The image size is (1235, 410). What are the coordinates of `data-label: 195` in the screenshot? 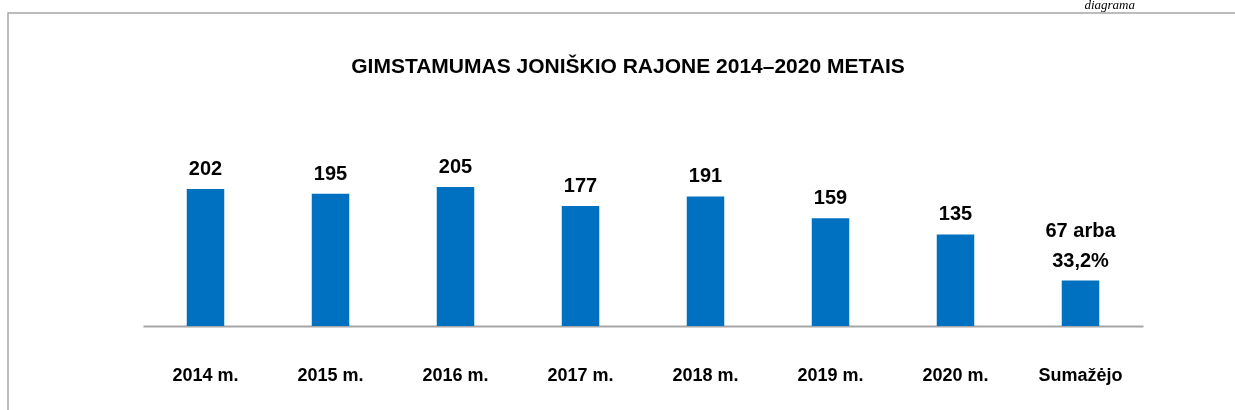 It's located at (330, 172).